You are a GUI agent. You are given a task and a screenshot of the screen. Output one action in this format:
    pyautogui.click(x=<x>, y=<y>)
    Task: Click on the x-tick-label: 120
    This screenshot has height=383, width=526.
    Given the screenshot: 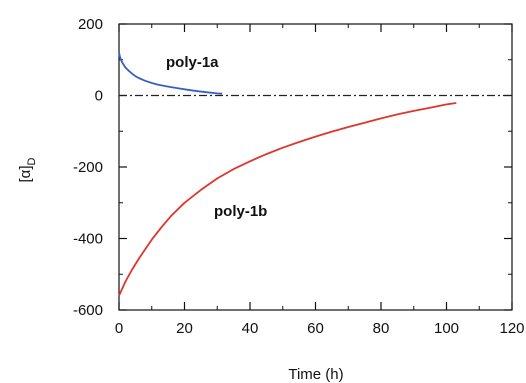 What is the action you would take?
    pyautogui.click(x=511, y=328)
    